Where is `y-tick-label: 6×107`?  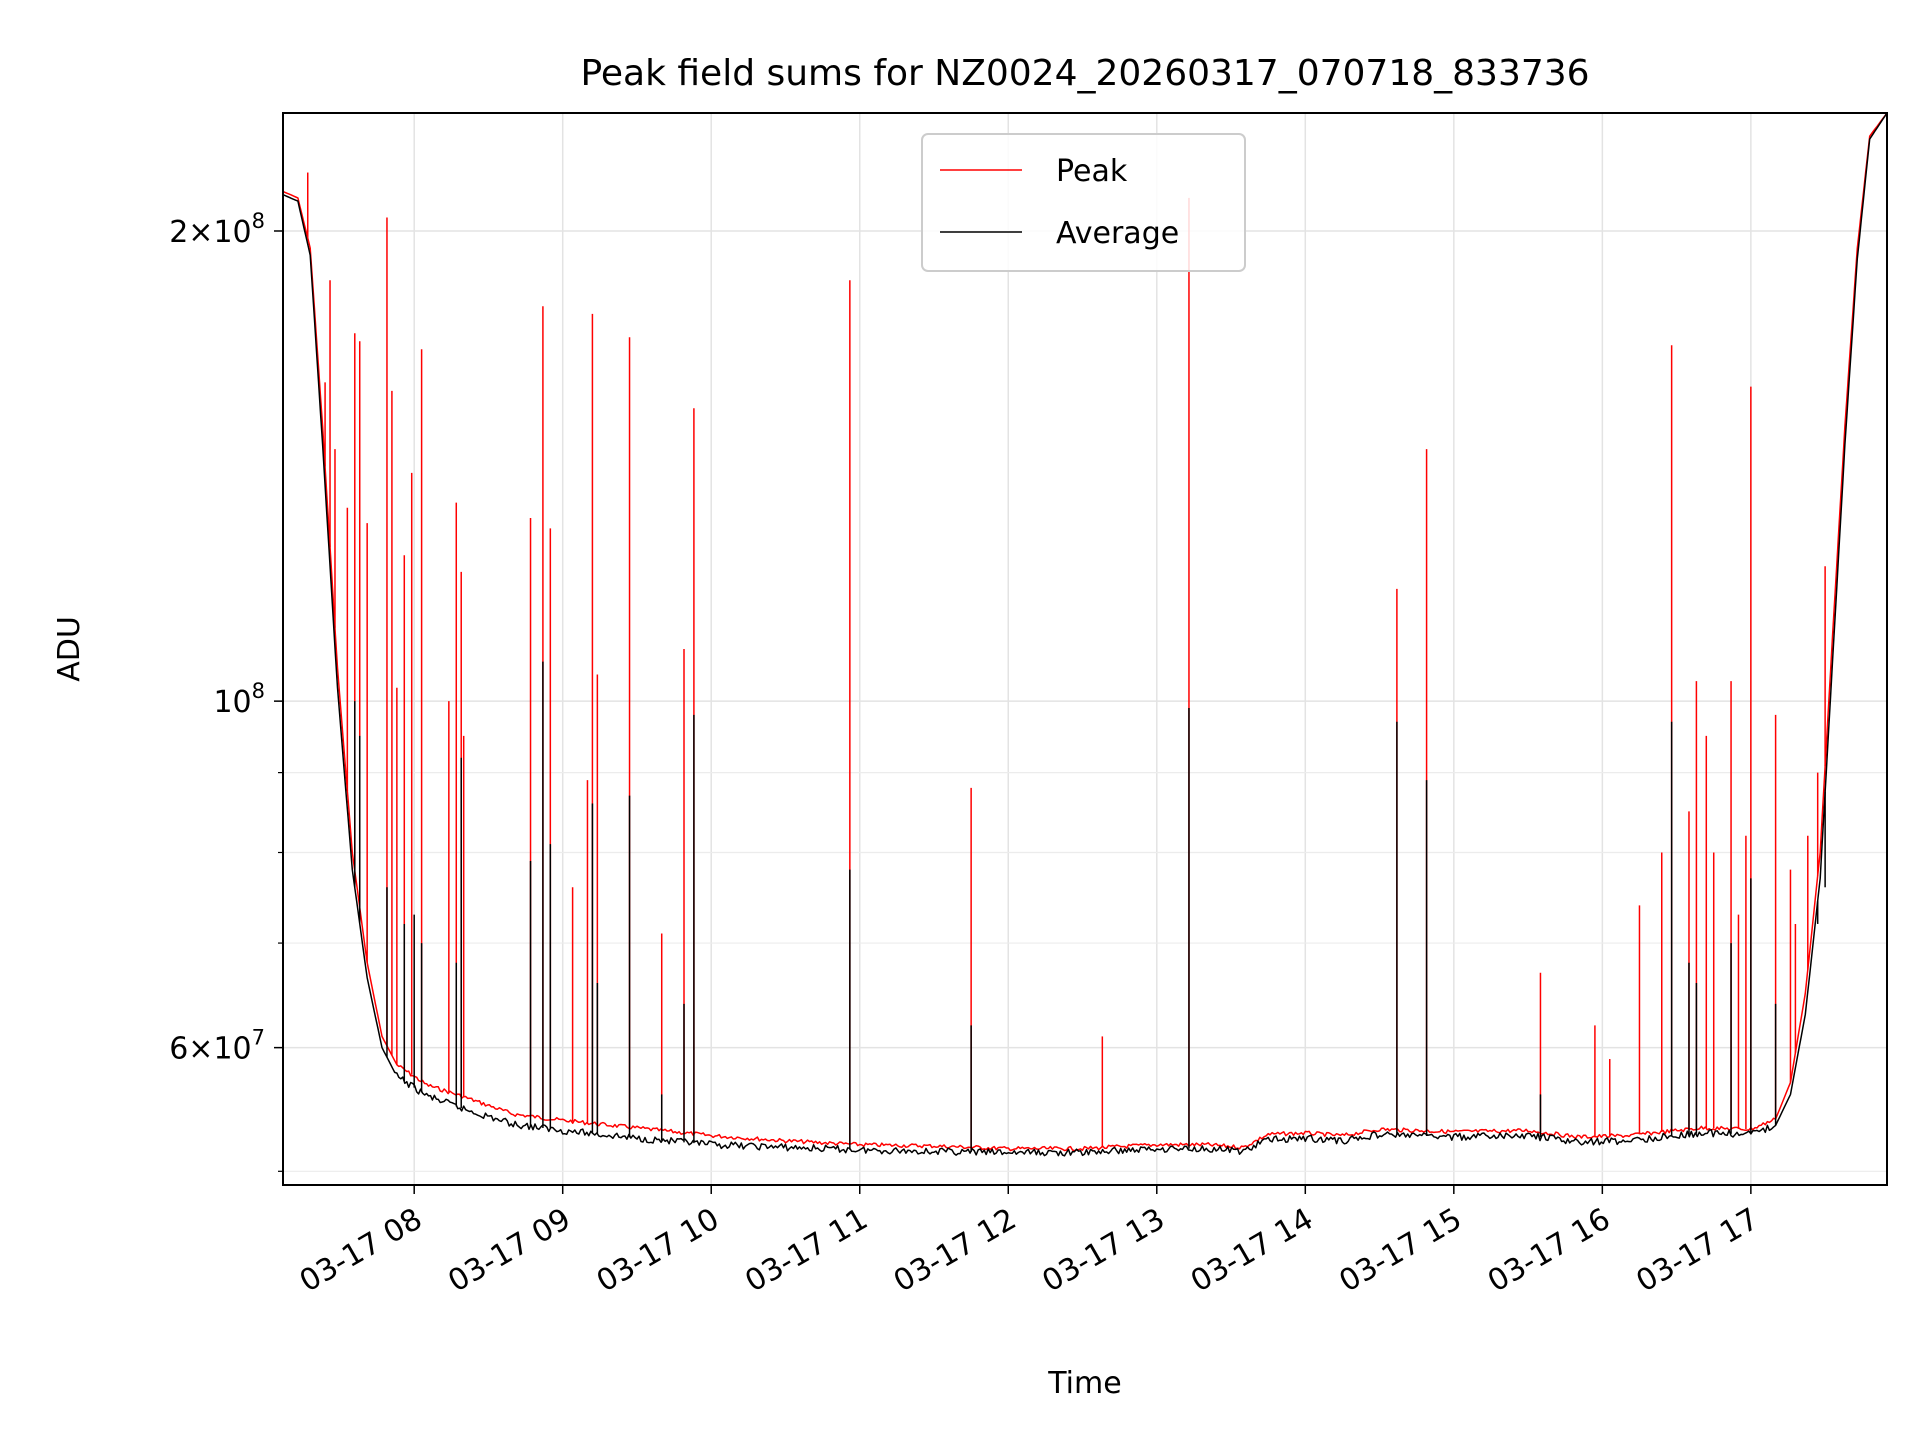
y-tick-label: 6×107 is located at coordinates (217, 1046).